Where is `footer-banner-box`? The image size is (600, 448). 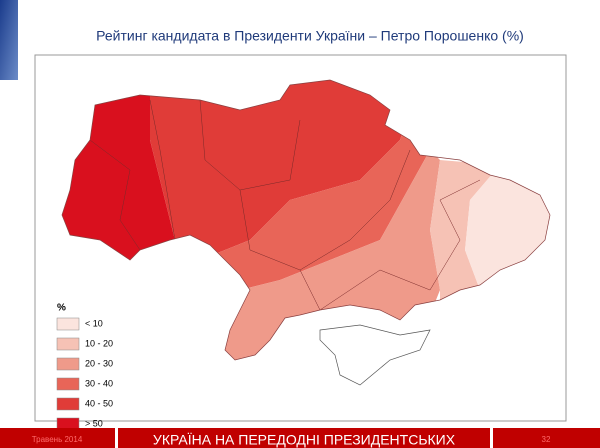
footer-banner-box is located at coordinates (304, 438).